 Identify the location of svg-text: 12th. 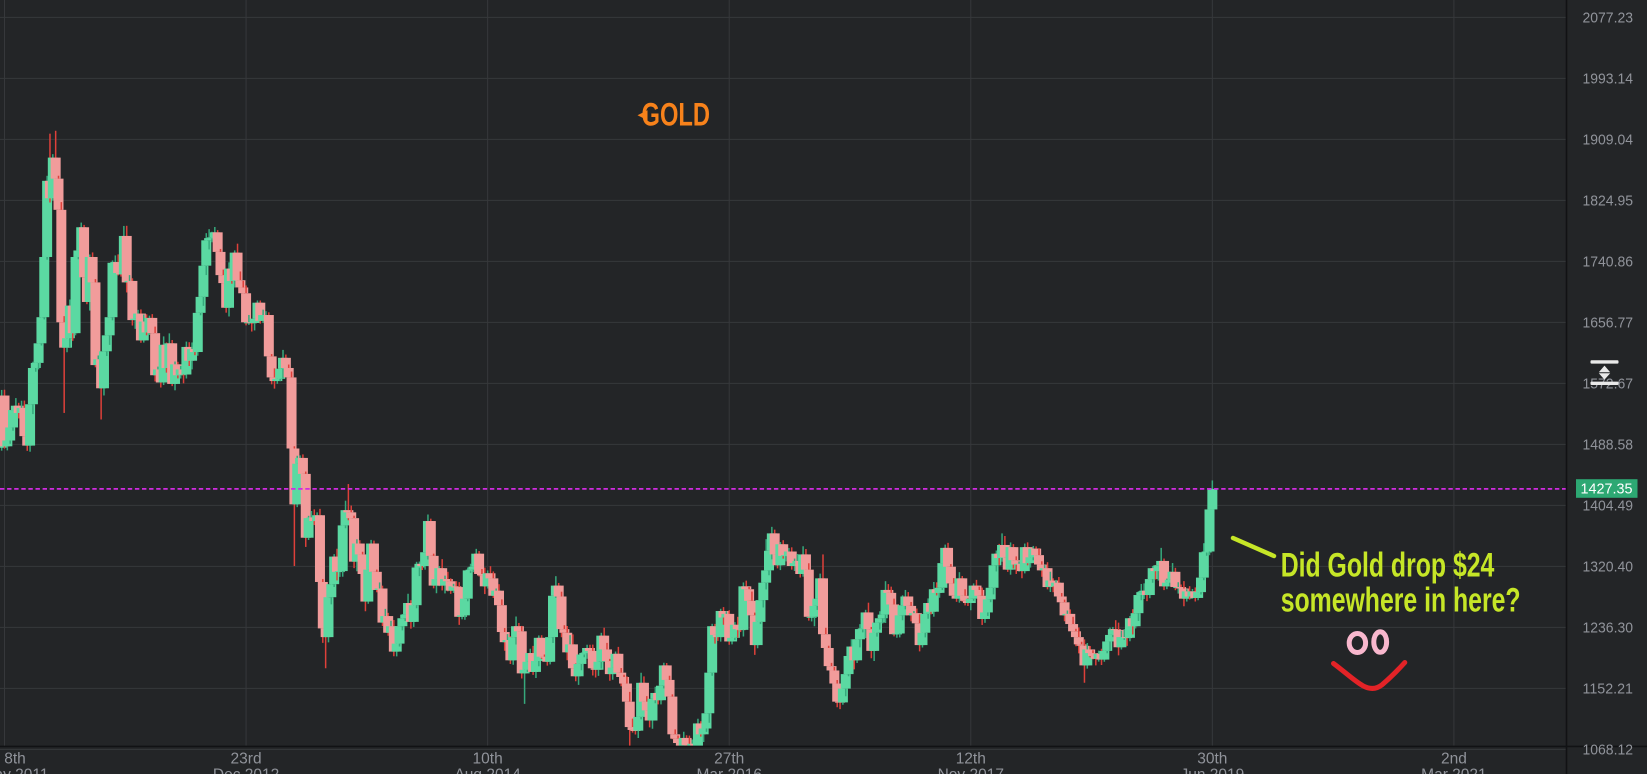
(971, 759).